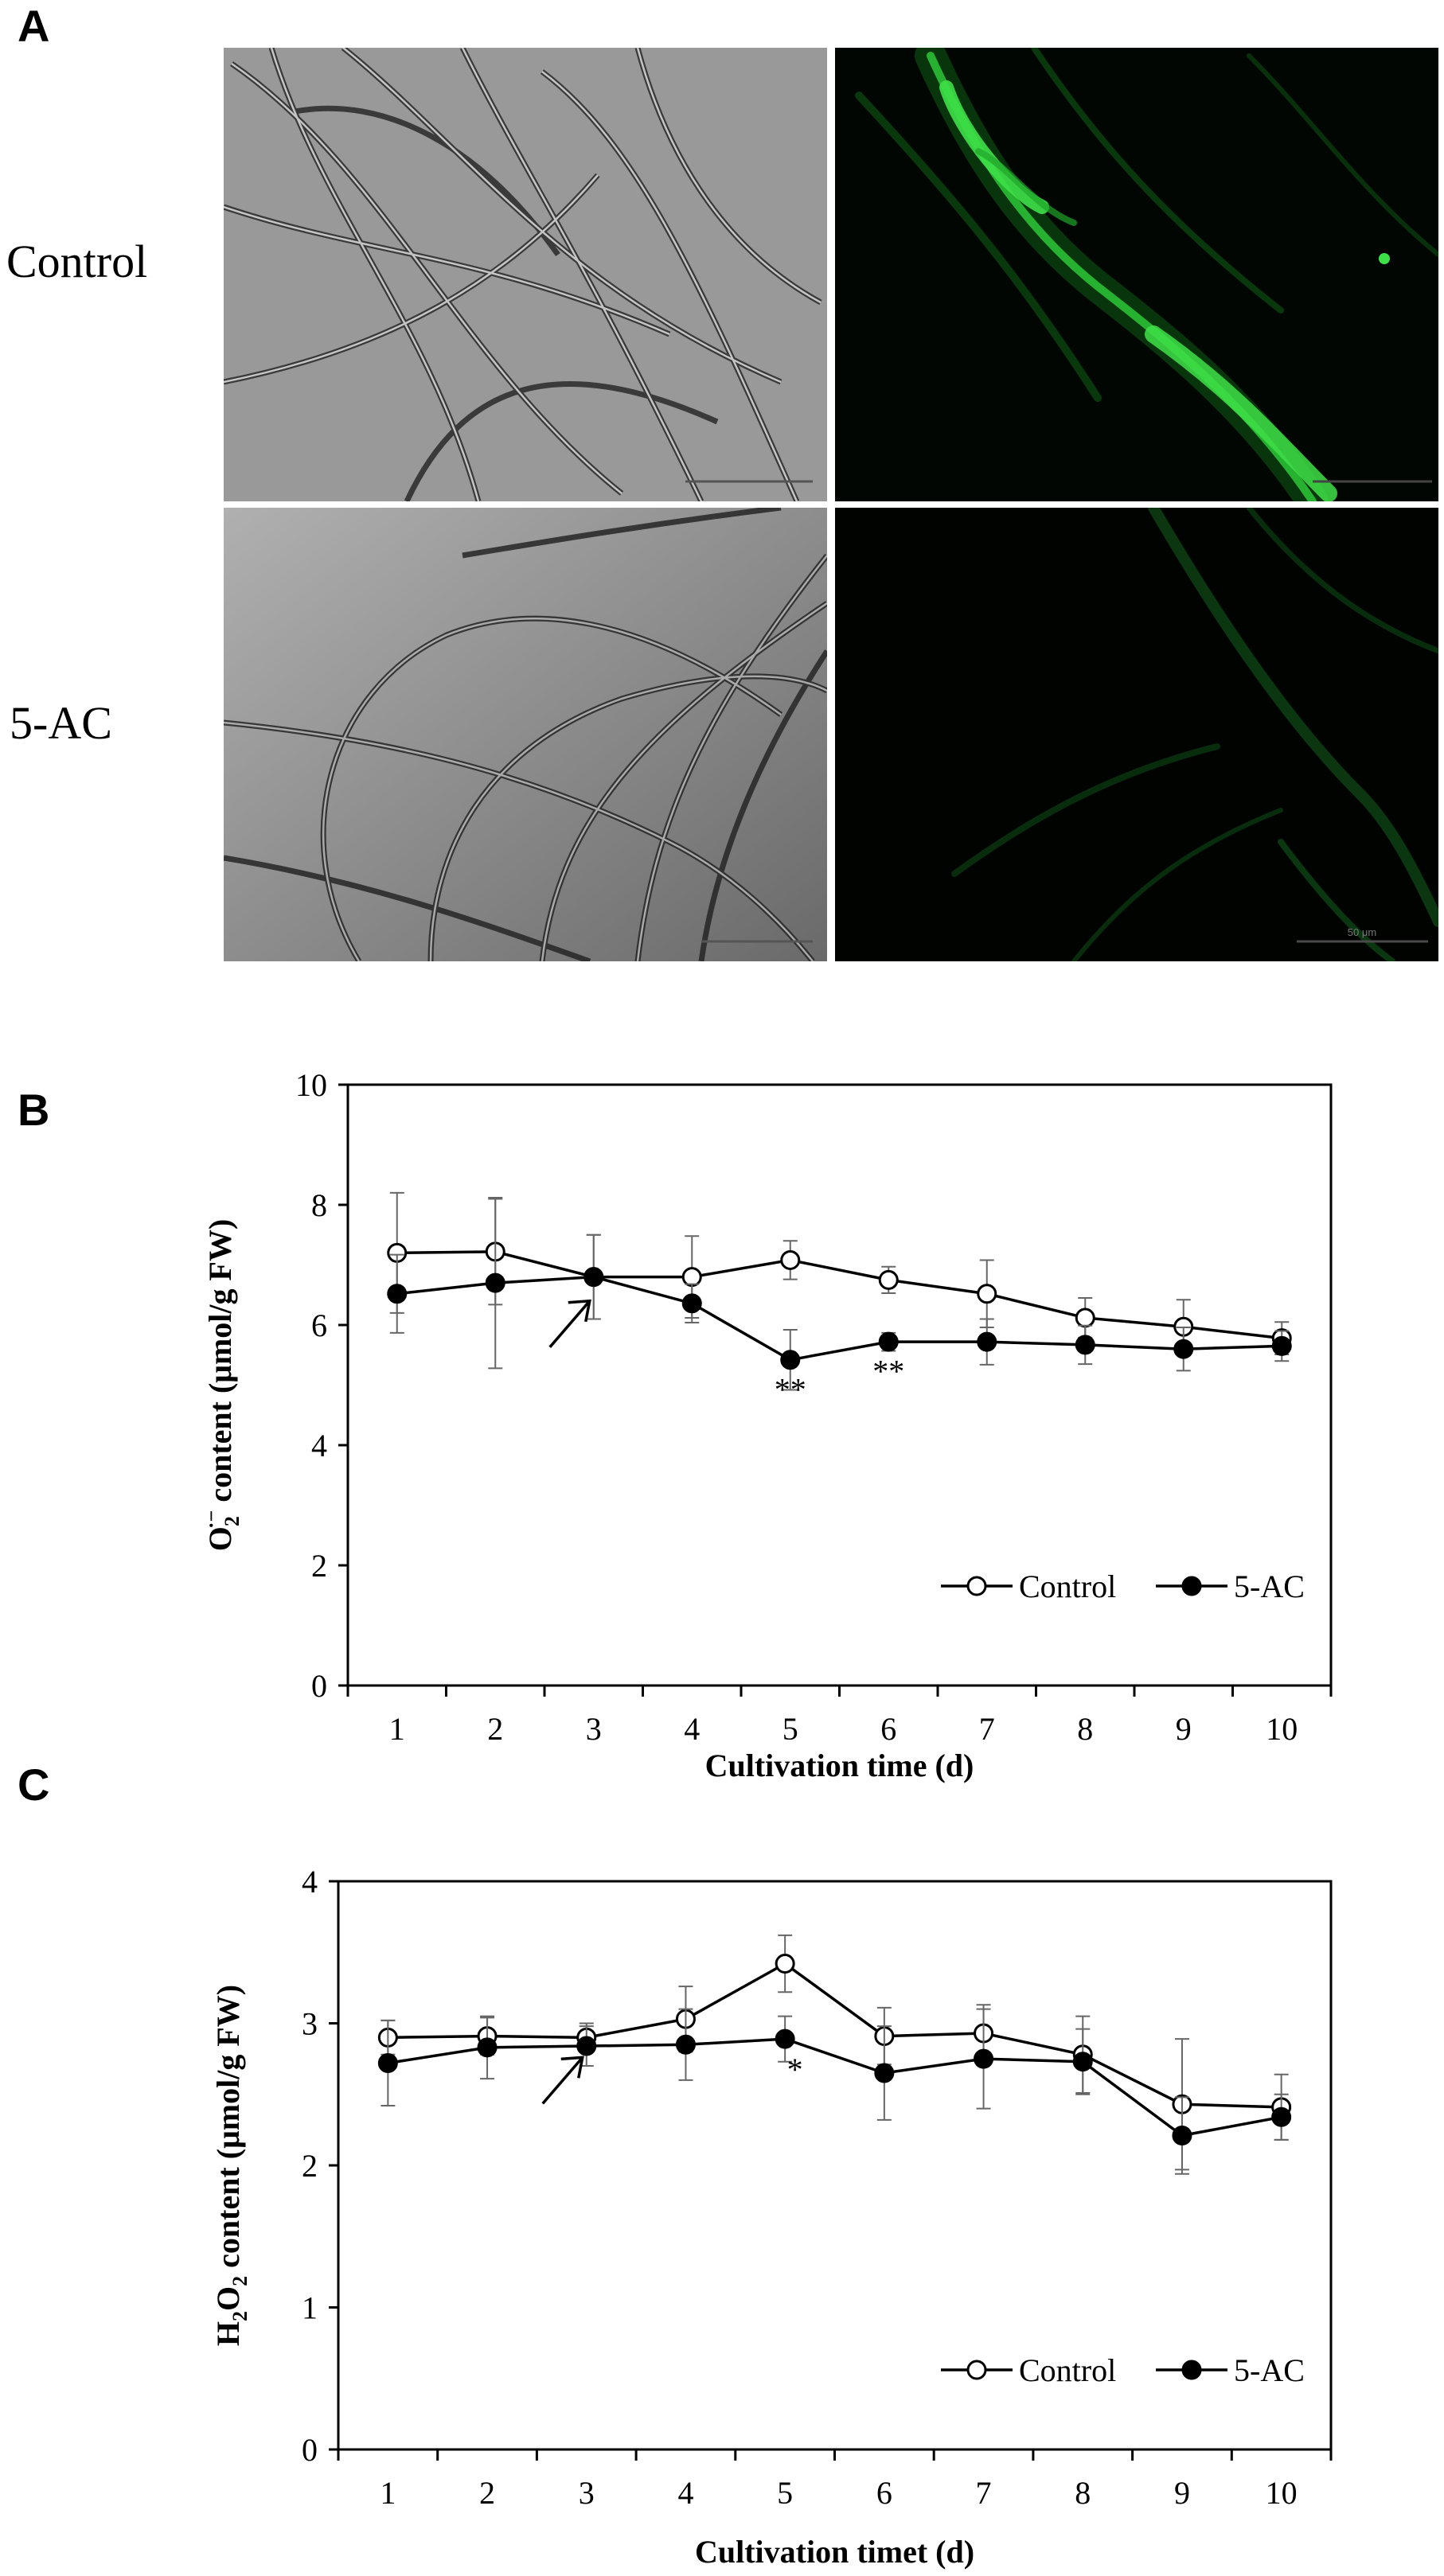 The image size is (1444, 2576). What do you see at coordinates (1137, 274) in the screenshot?
I see `micrograph-control-fluorescence` at bounding box center [1137, 274].